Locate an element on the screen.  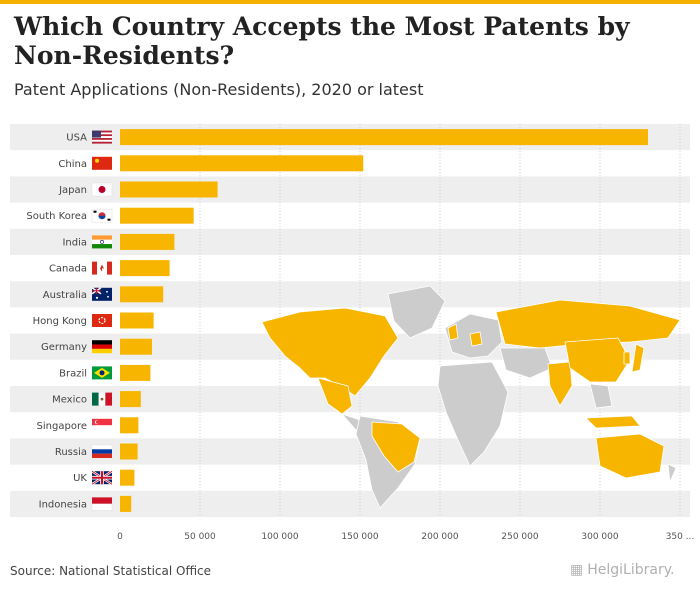
map-brazil is located at coordinates (396, 447).